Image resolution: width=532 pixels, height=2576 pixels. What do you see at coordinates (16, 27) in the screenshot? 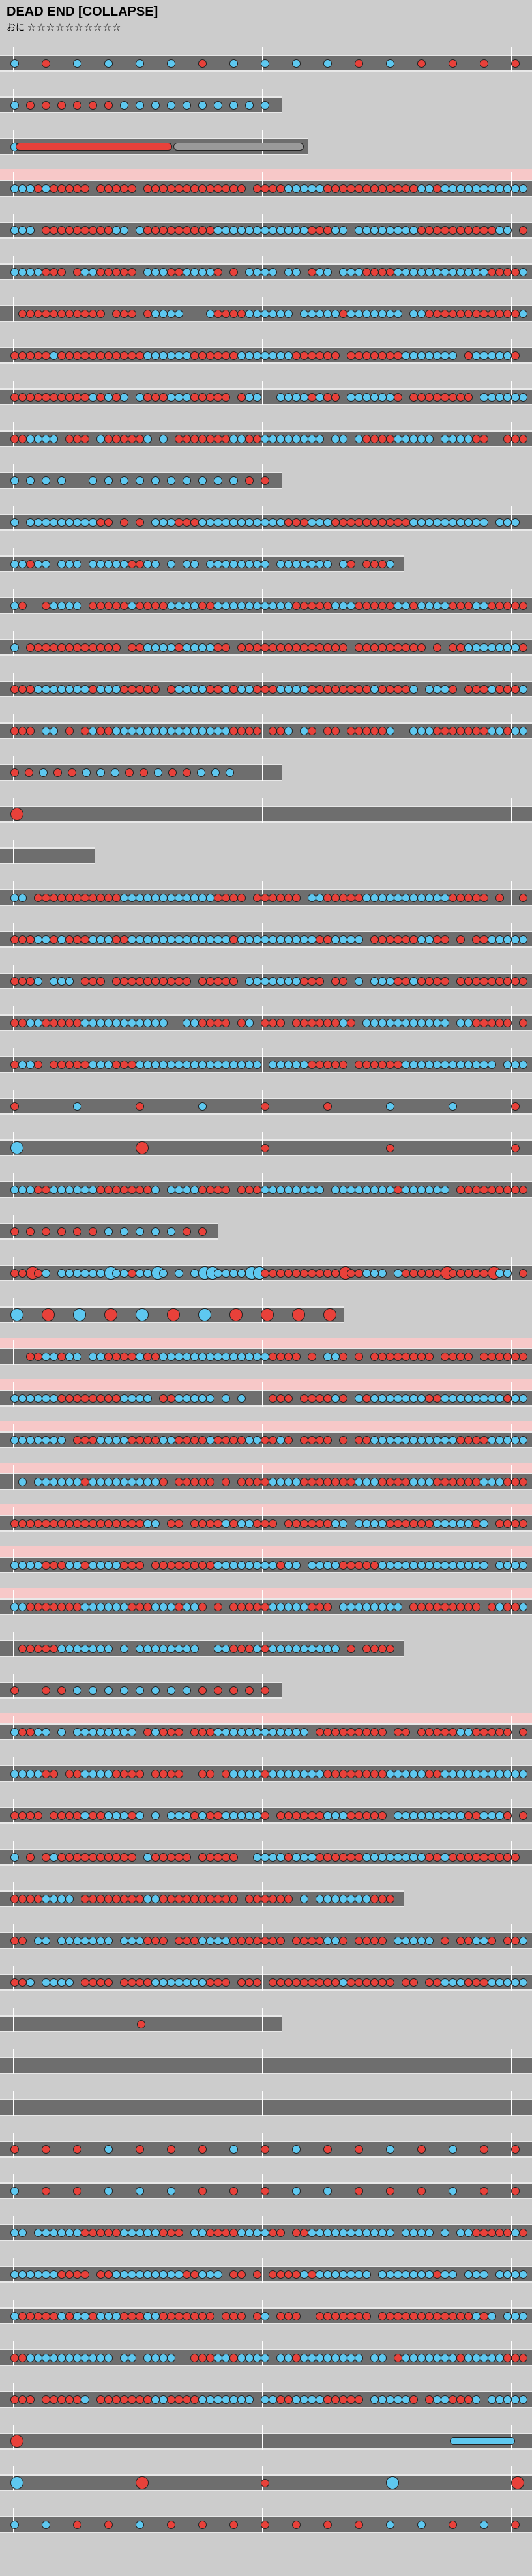
I see `course-label: おに` at bounding box center [16, 27].